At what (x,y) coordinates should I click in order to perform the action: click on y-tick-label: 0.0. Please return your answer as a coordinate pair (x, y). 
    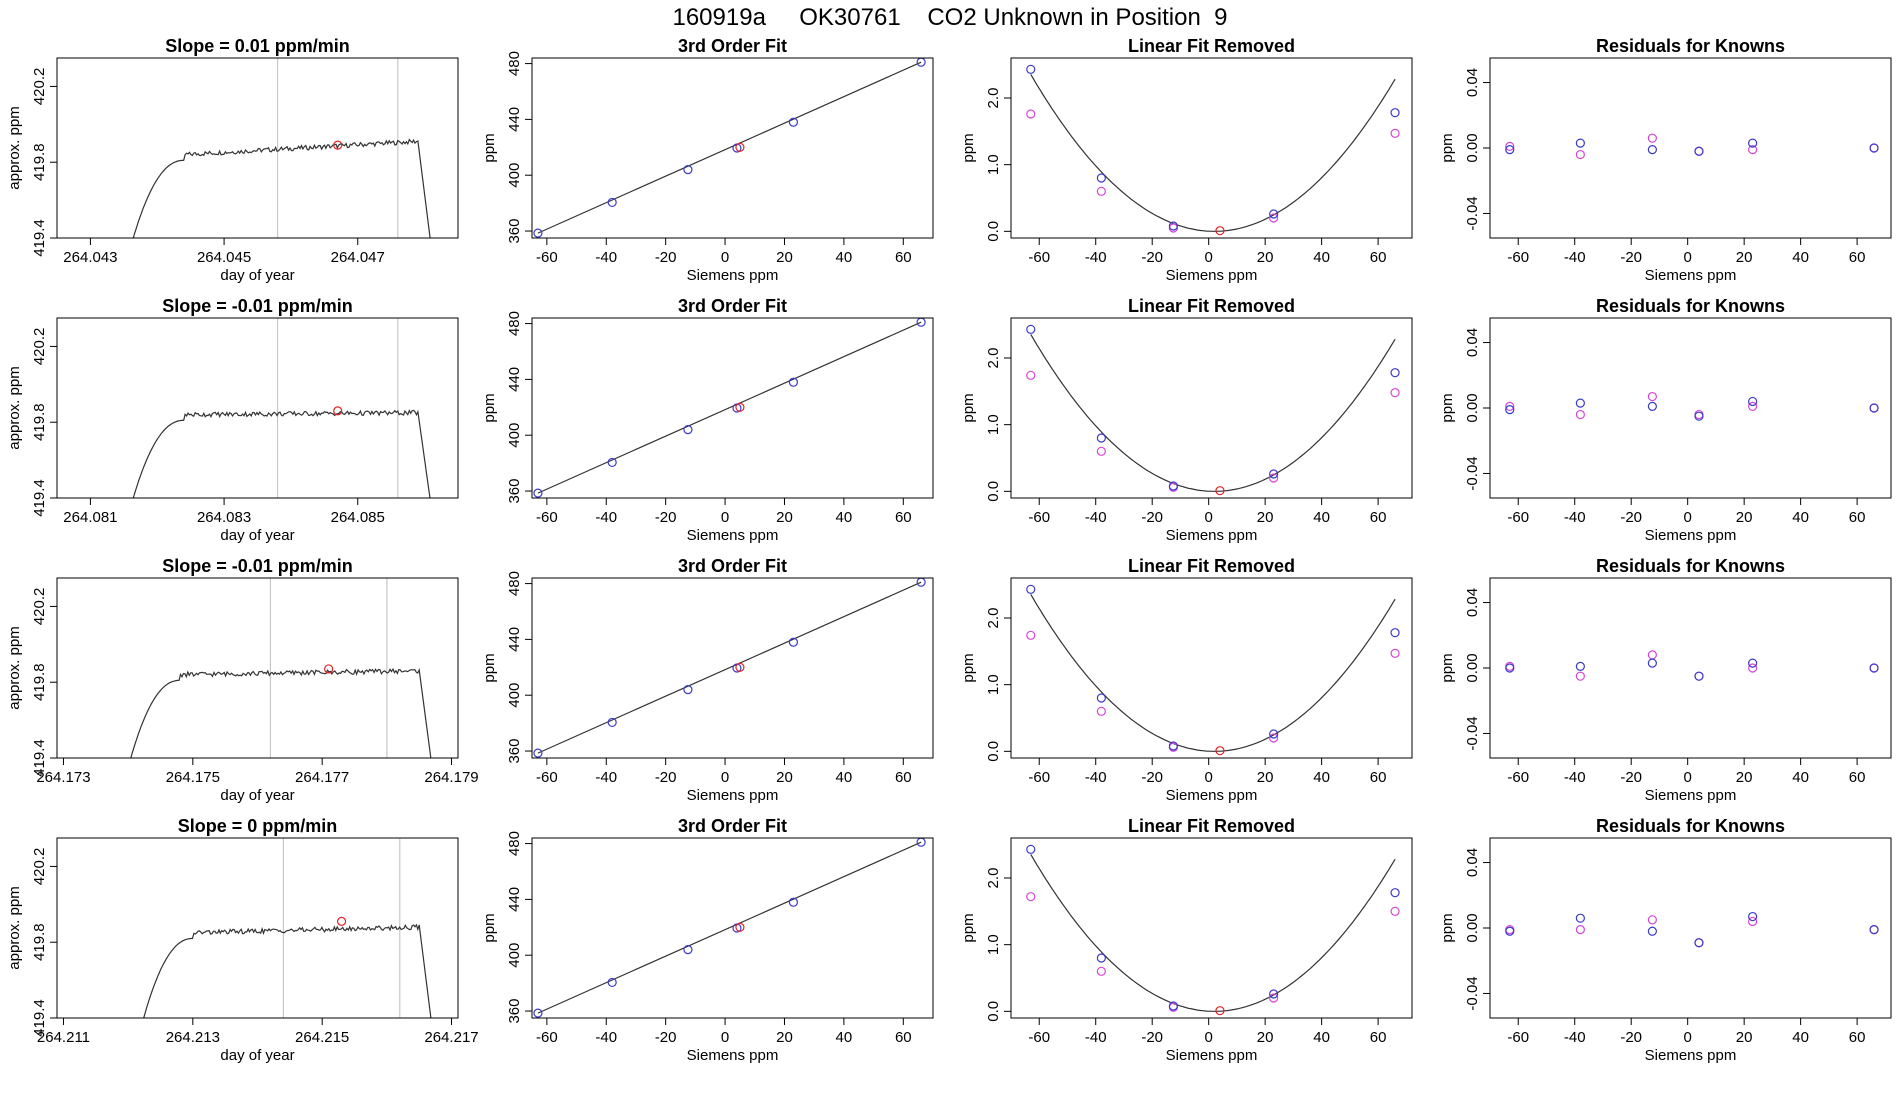
    Looking at the image, I should click on (993, 491).